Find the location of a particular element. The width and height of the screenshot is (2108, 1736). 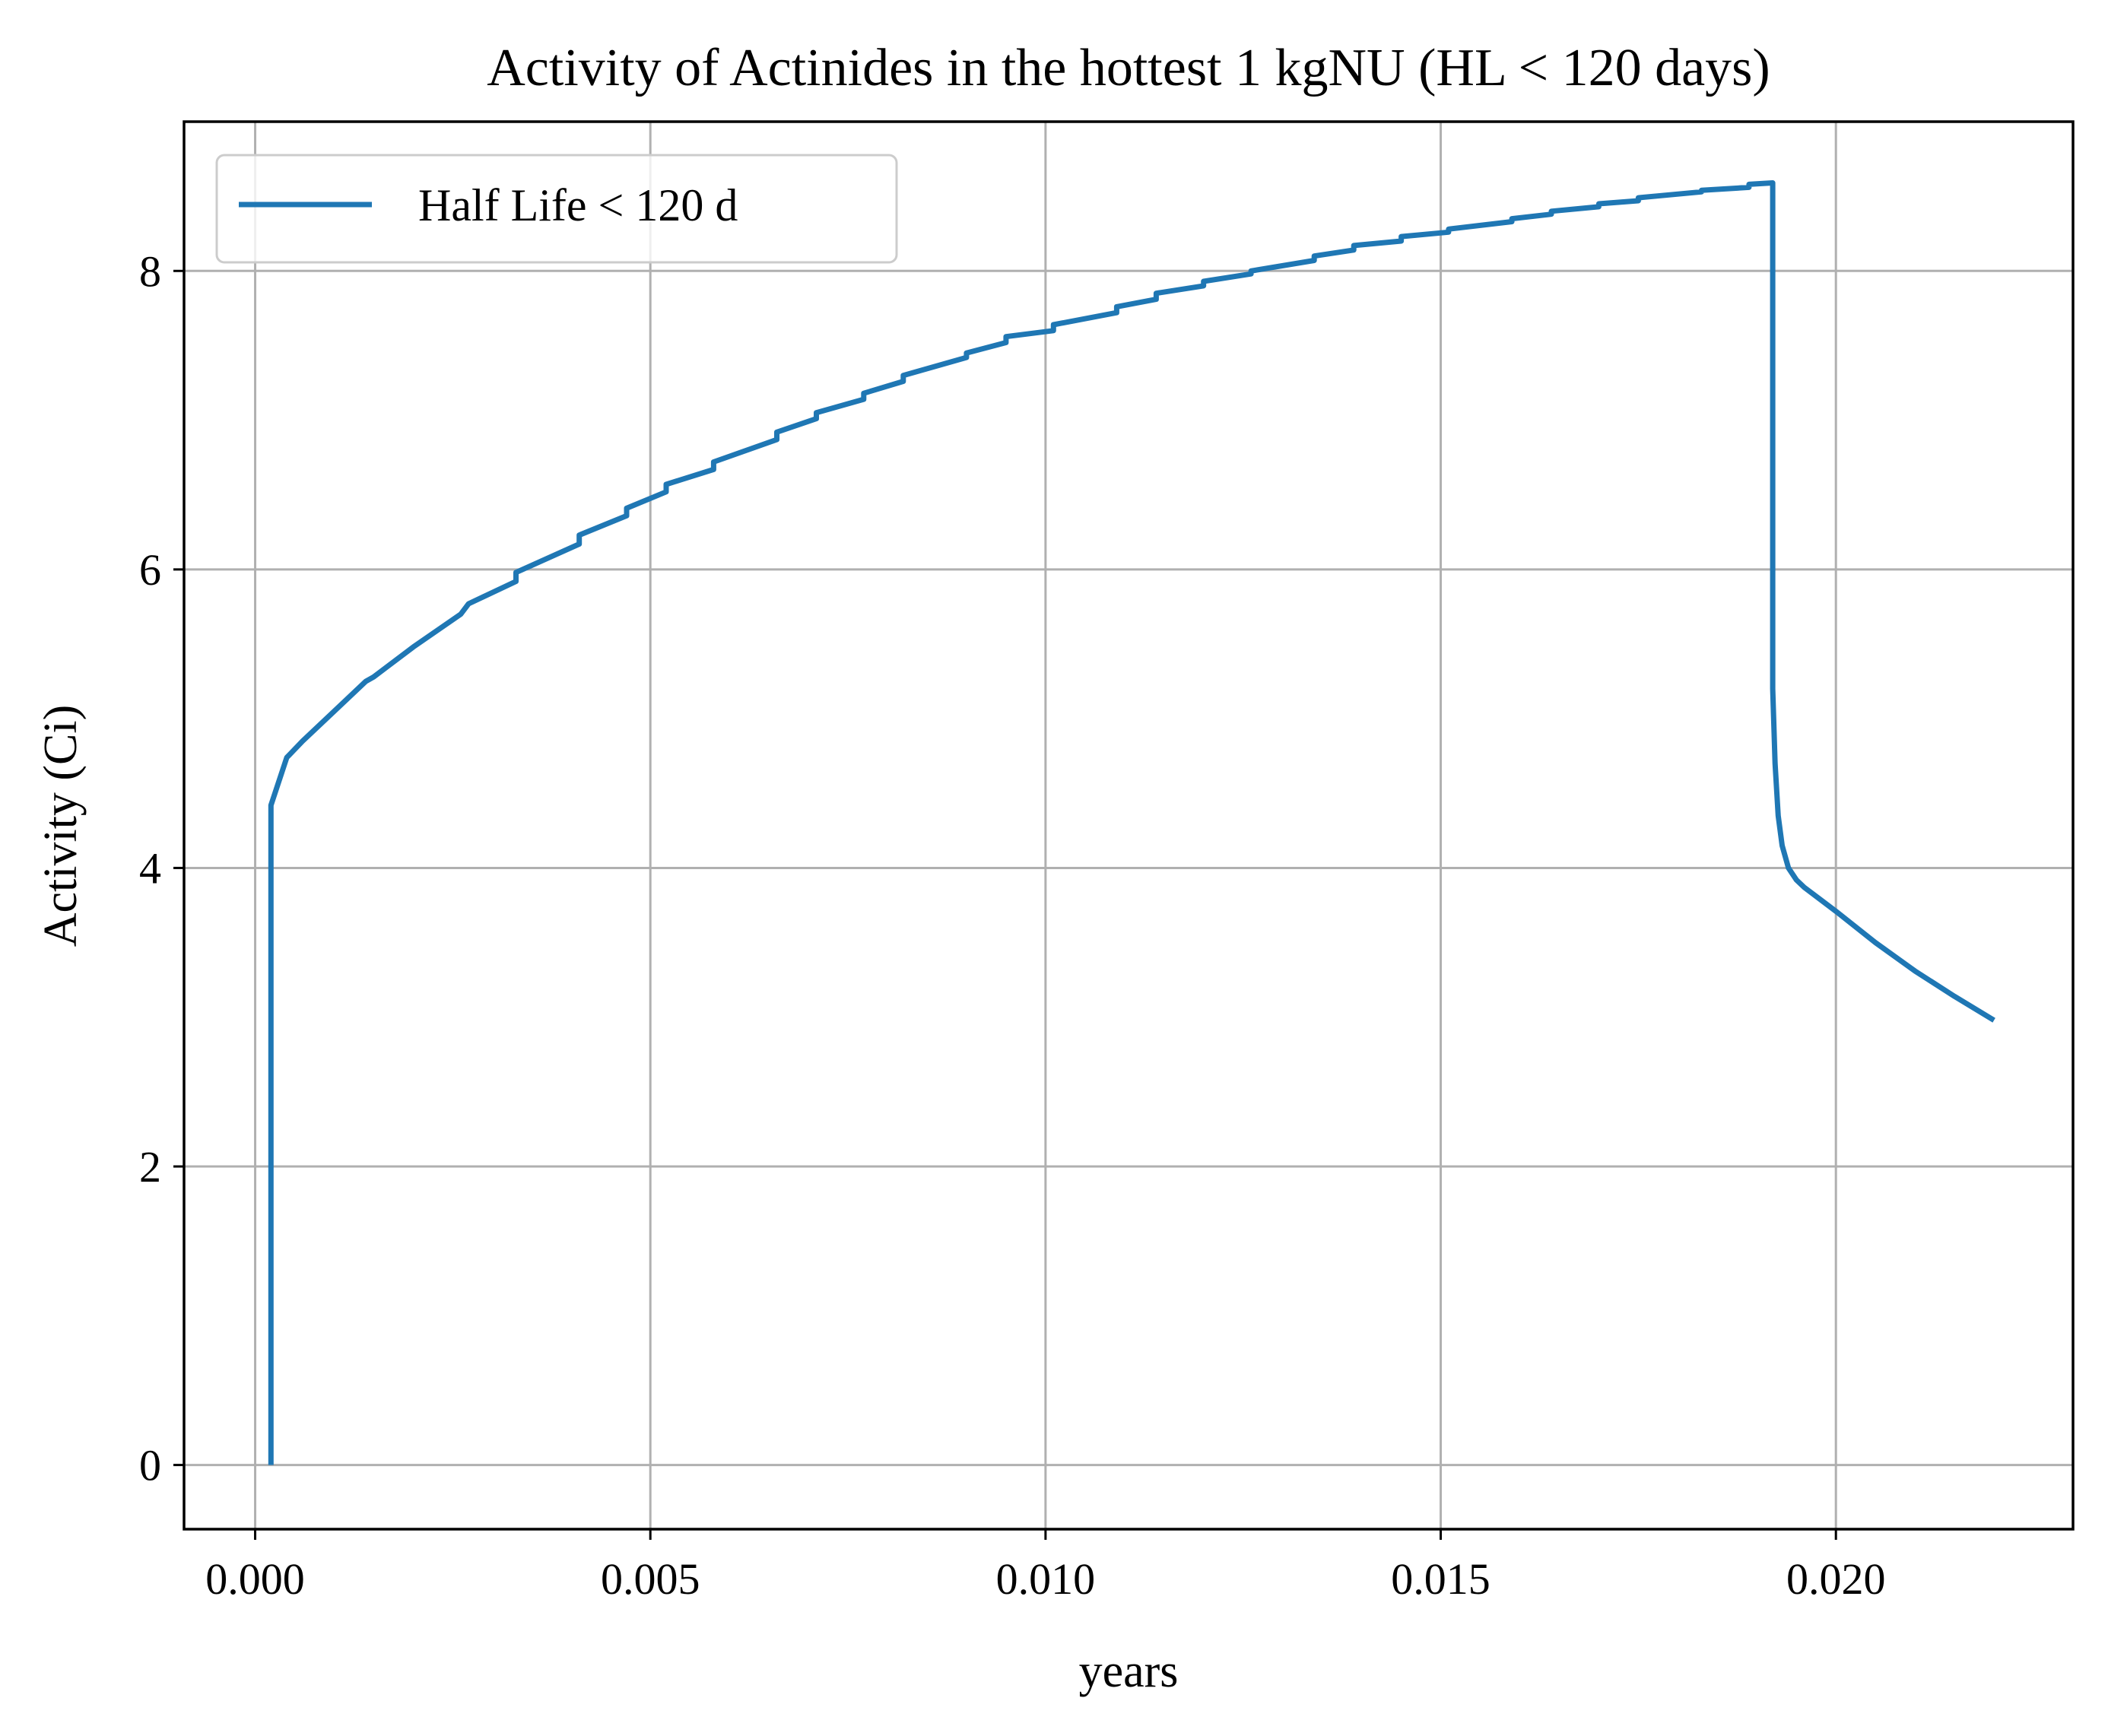

x-tick-label-2: 0.010 is located at coordinates (1046, 1579).